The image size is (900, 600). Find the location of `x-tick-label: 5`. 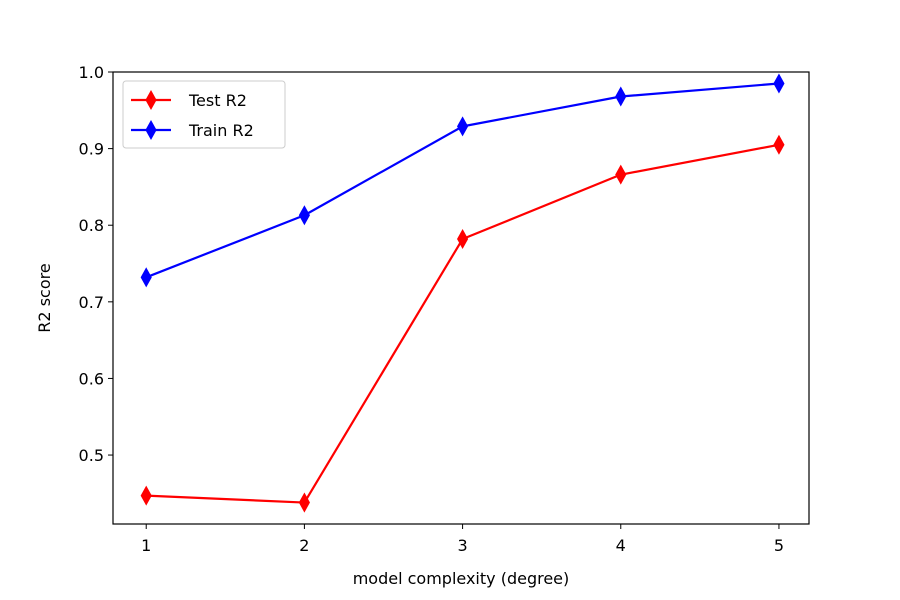

x-tick-label: 5 is located at coordinates (779, 545).